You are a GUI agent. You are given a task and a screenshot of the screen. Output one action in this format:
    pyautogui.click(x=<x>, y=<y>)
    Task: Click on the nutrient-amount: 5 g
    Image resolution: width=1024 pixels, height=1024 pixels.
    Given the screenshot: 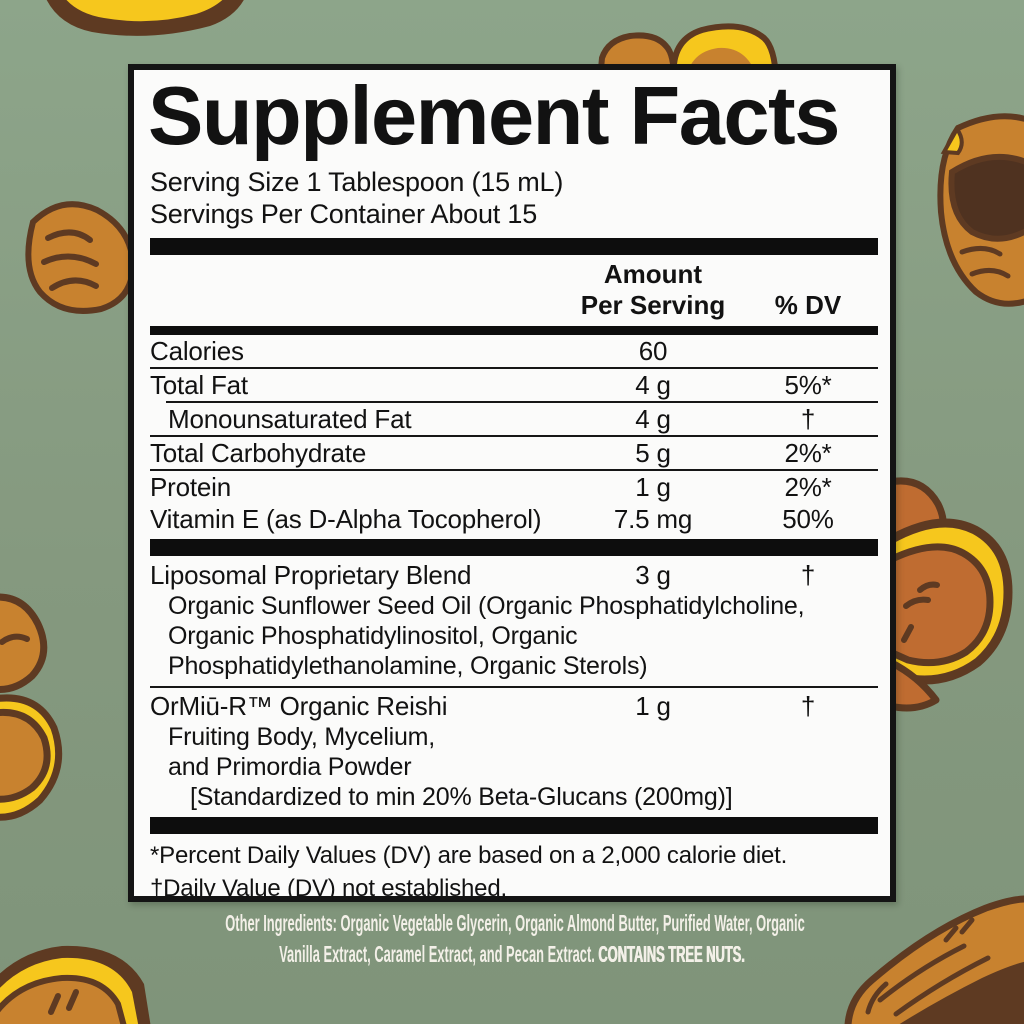 What is the action you would take?
    pyautogui.click(x=653, y=453)
    